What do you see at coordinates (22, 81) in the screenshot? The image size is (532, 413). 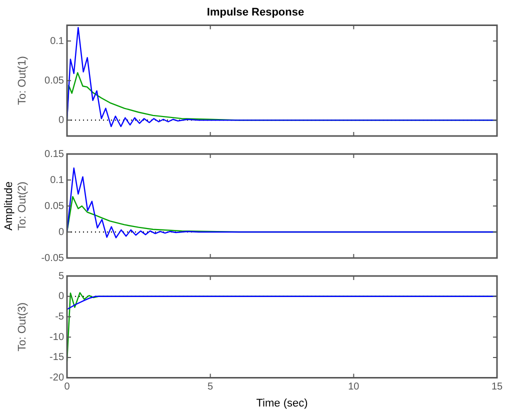 I see `y-axis-title: To: Out(1)` at bounding box center [22, 81].